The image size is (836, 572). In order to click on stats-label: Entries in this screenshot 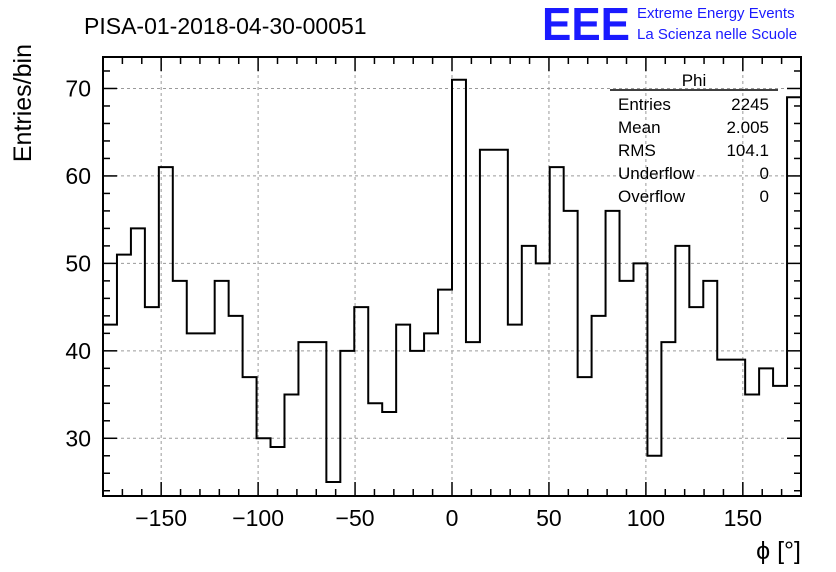, I will do `click(644, 104)`.